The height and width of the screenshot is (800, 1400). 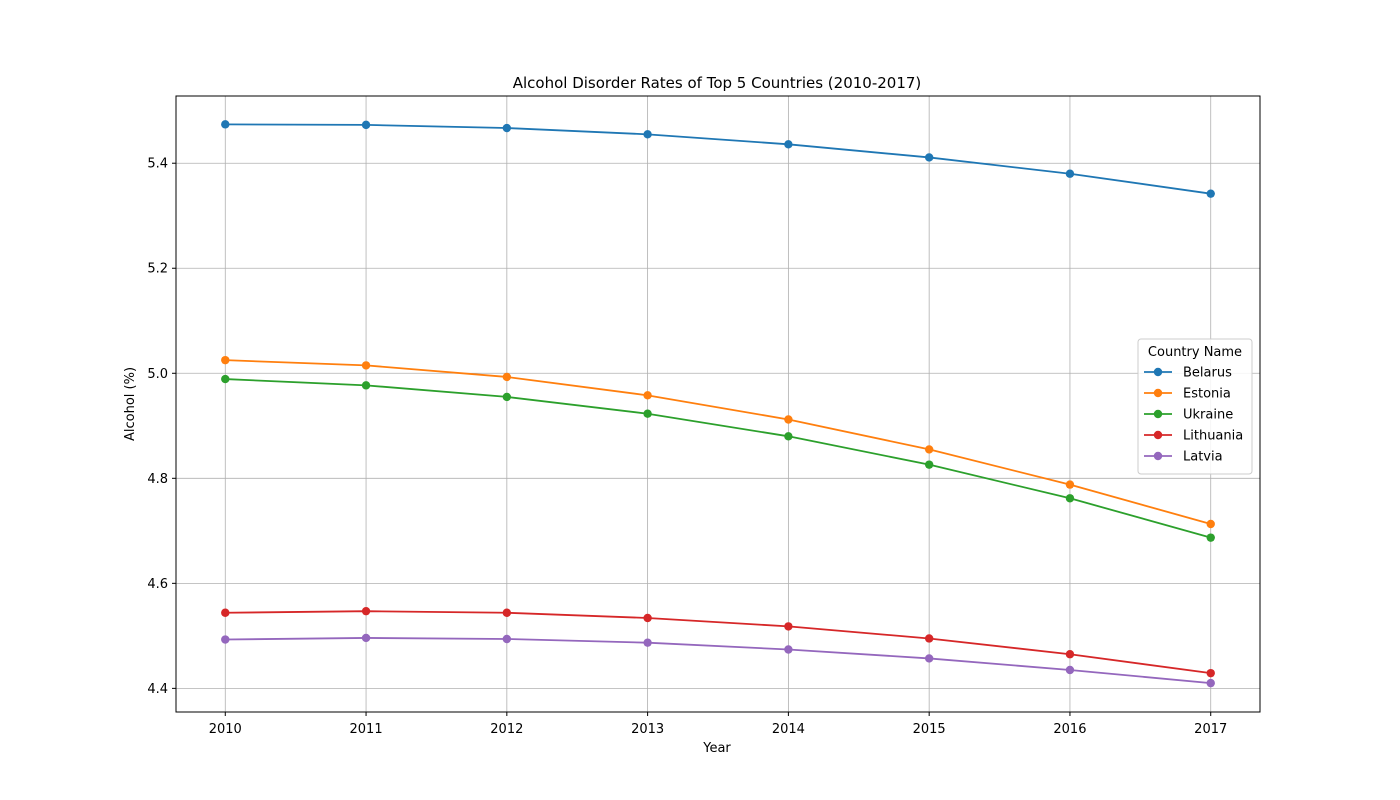 What do you see at coordinates (1207, 373) in the screenshot?
I see `legend-label-belarus: Belarus` at bounding box center [1207, 373].